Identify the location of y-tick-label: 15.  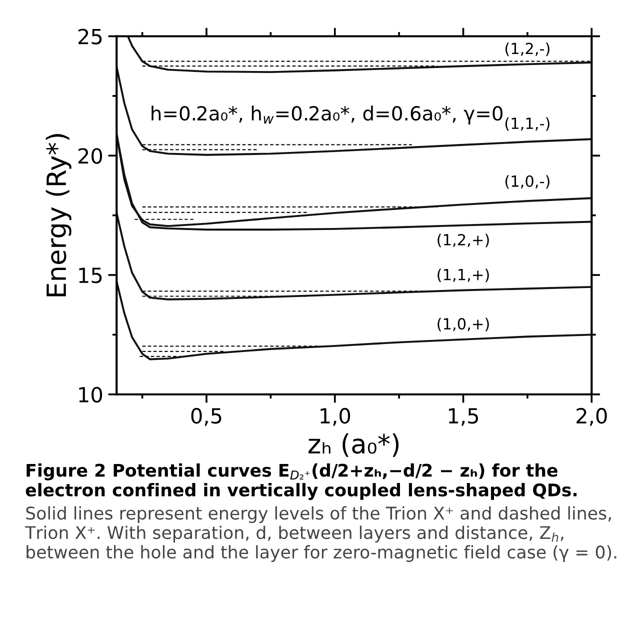
(90, 276).